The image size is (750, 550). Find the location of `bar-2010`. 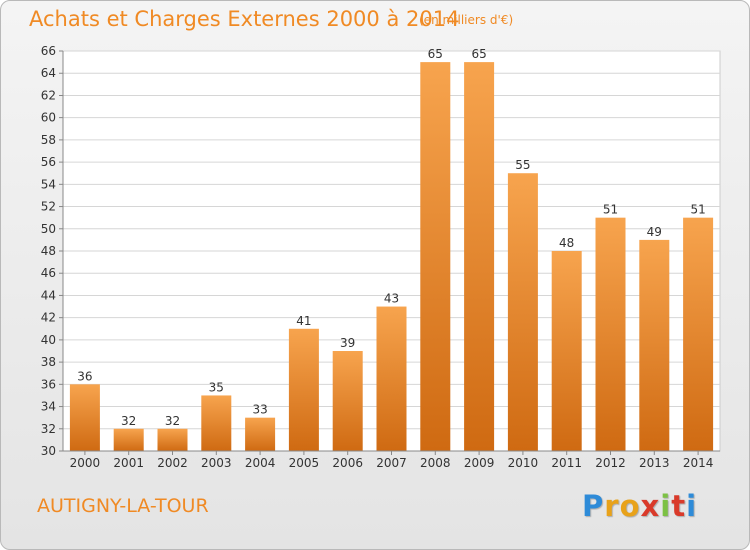

bar-2010 is located at coordinates (522, 312).